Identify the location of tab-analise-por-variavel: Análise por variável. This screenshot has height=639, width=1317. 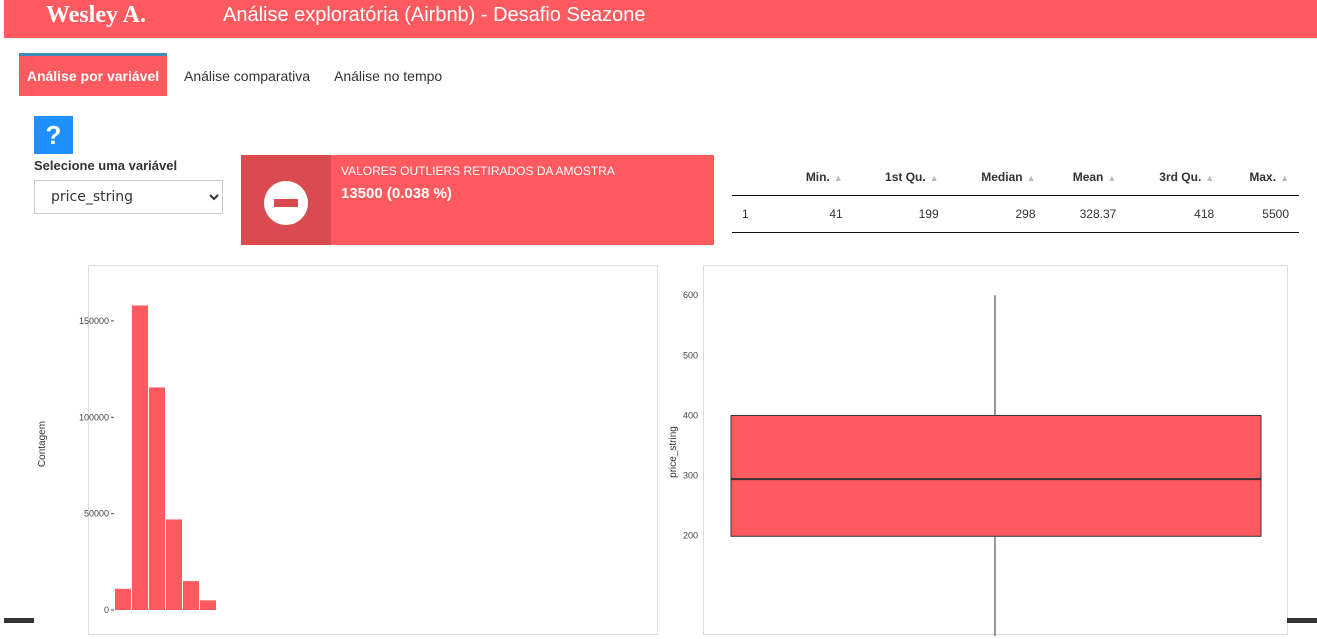
(93, 74).